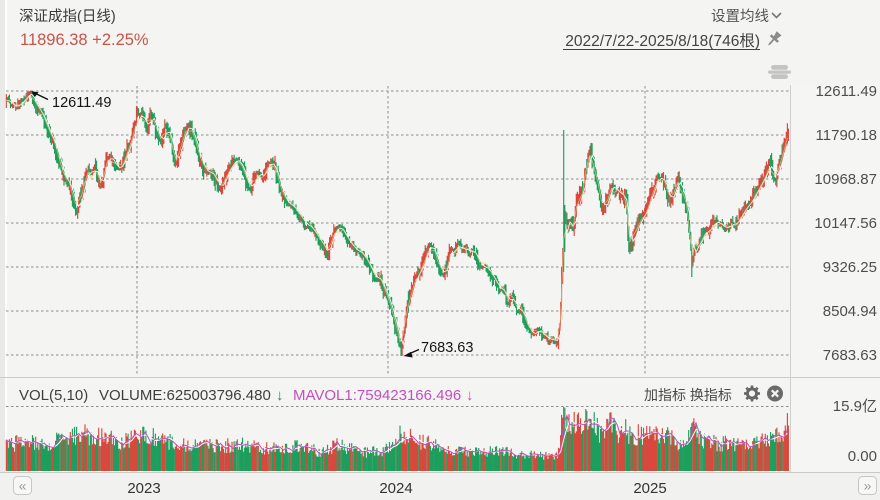 Image resolution: width=880 pixels, height=500 pixels. What do you see at coordinates (662, 41) in the screenshot?
I see `svg-text: 2022/7/22-2025/8/18(746根)` at bounding box center [662, 41].